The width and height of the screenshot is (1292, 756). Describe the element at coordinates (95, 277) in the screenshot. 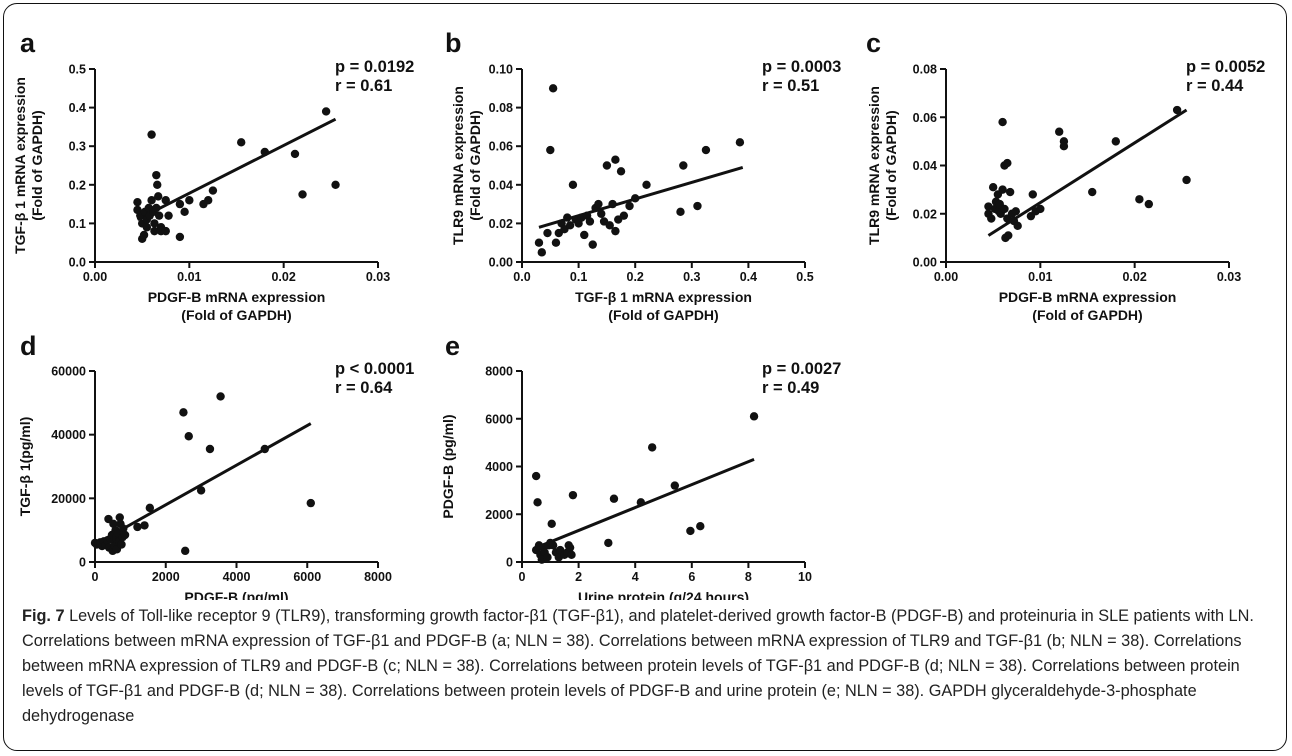

I see `panel-a-x-tick-label: 0.00` at that location.